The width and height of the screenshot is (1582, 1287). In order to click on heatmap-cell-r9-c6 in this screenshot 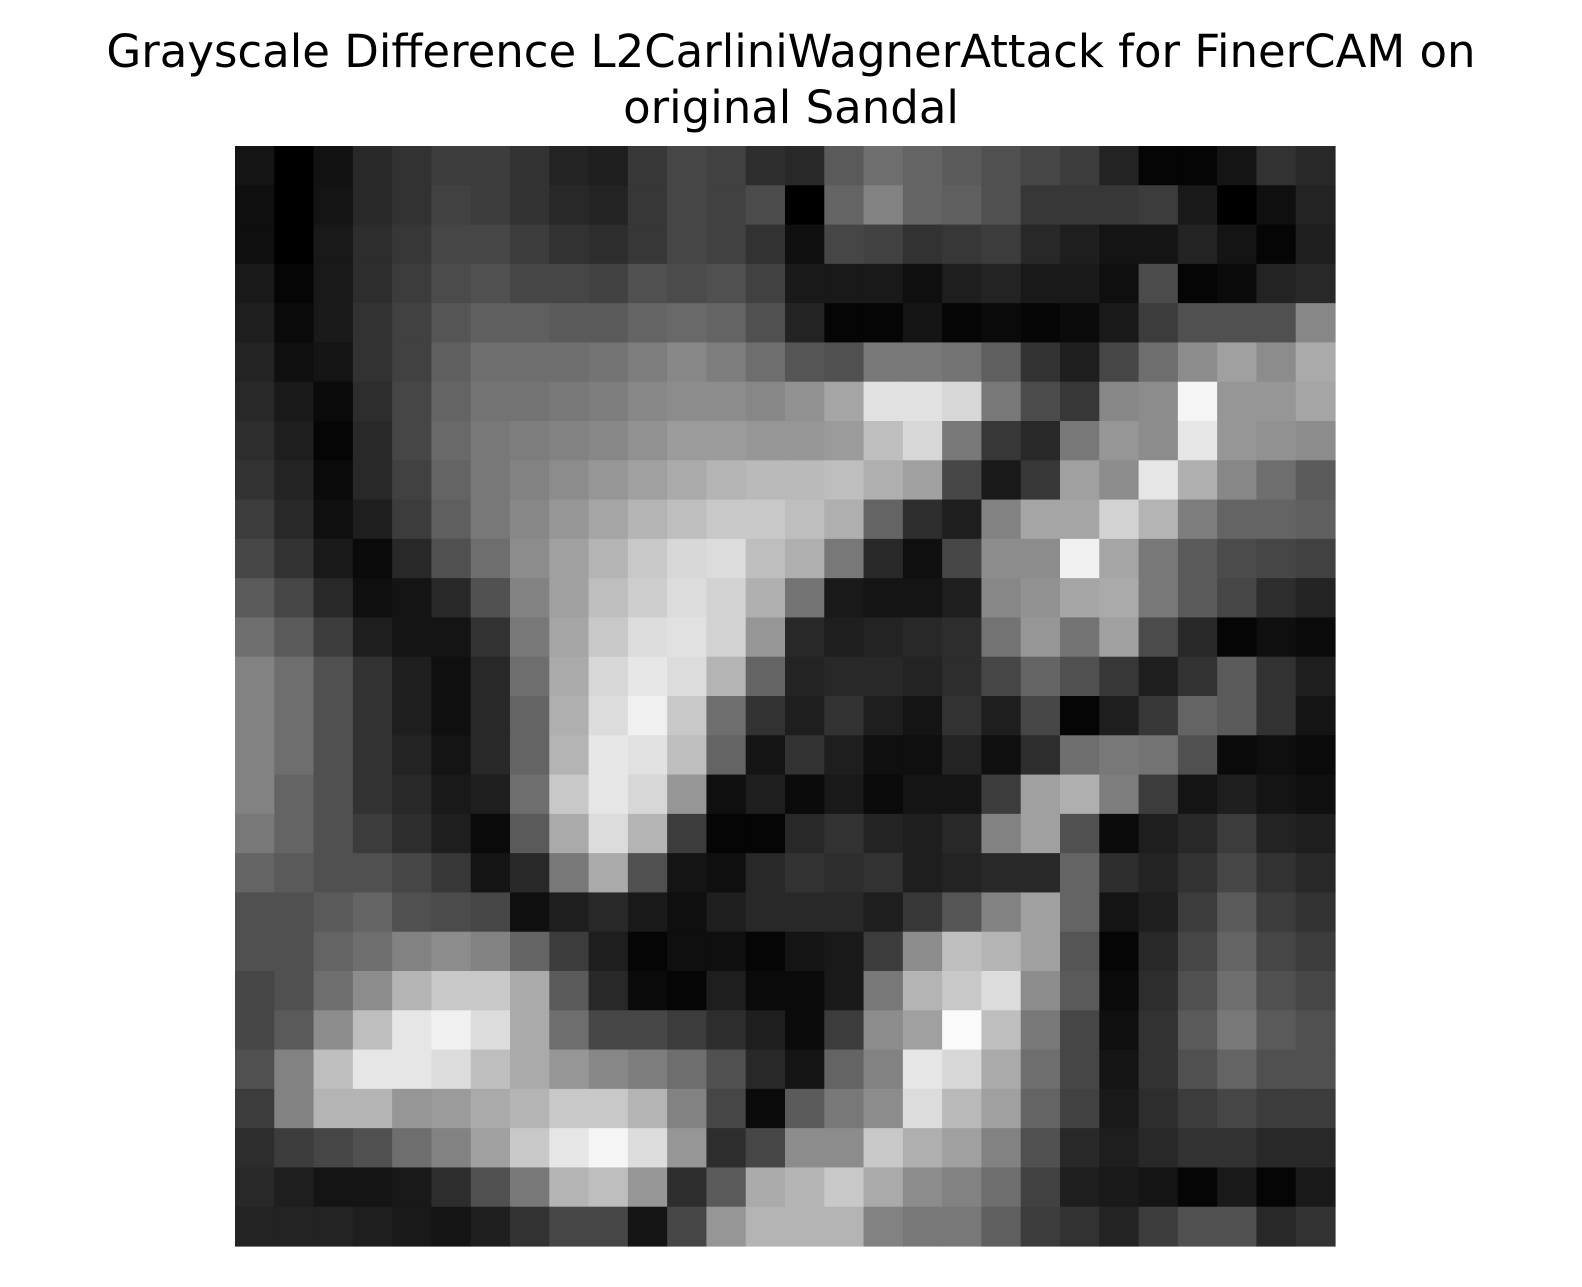, I will do `click(490, 519)`.